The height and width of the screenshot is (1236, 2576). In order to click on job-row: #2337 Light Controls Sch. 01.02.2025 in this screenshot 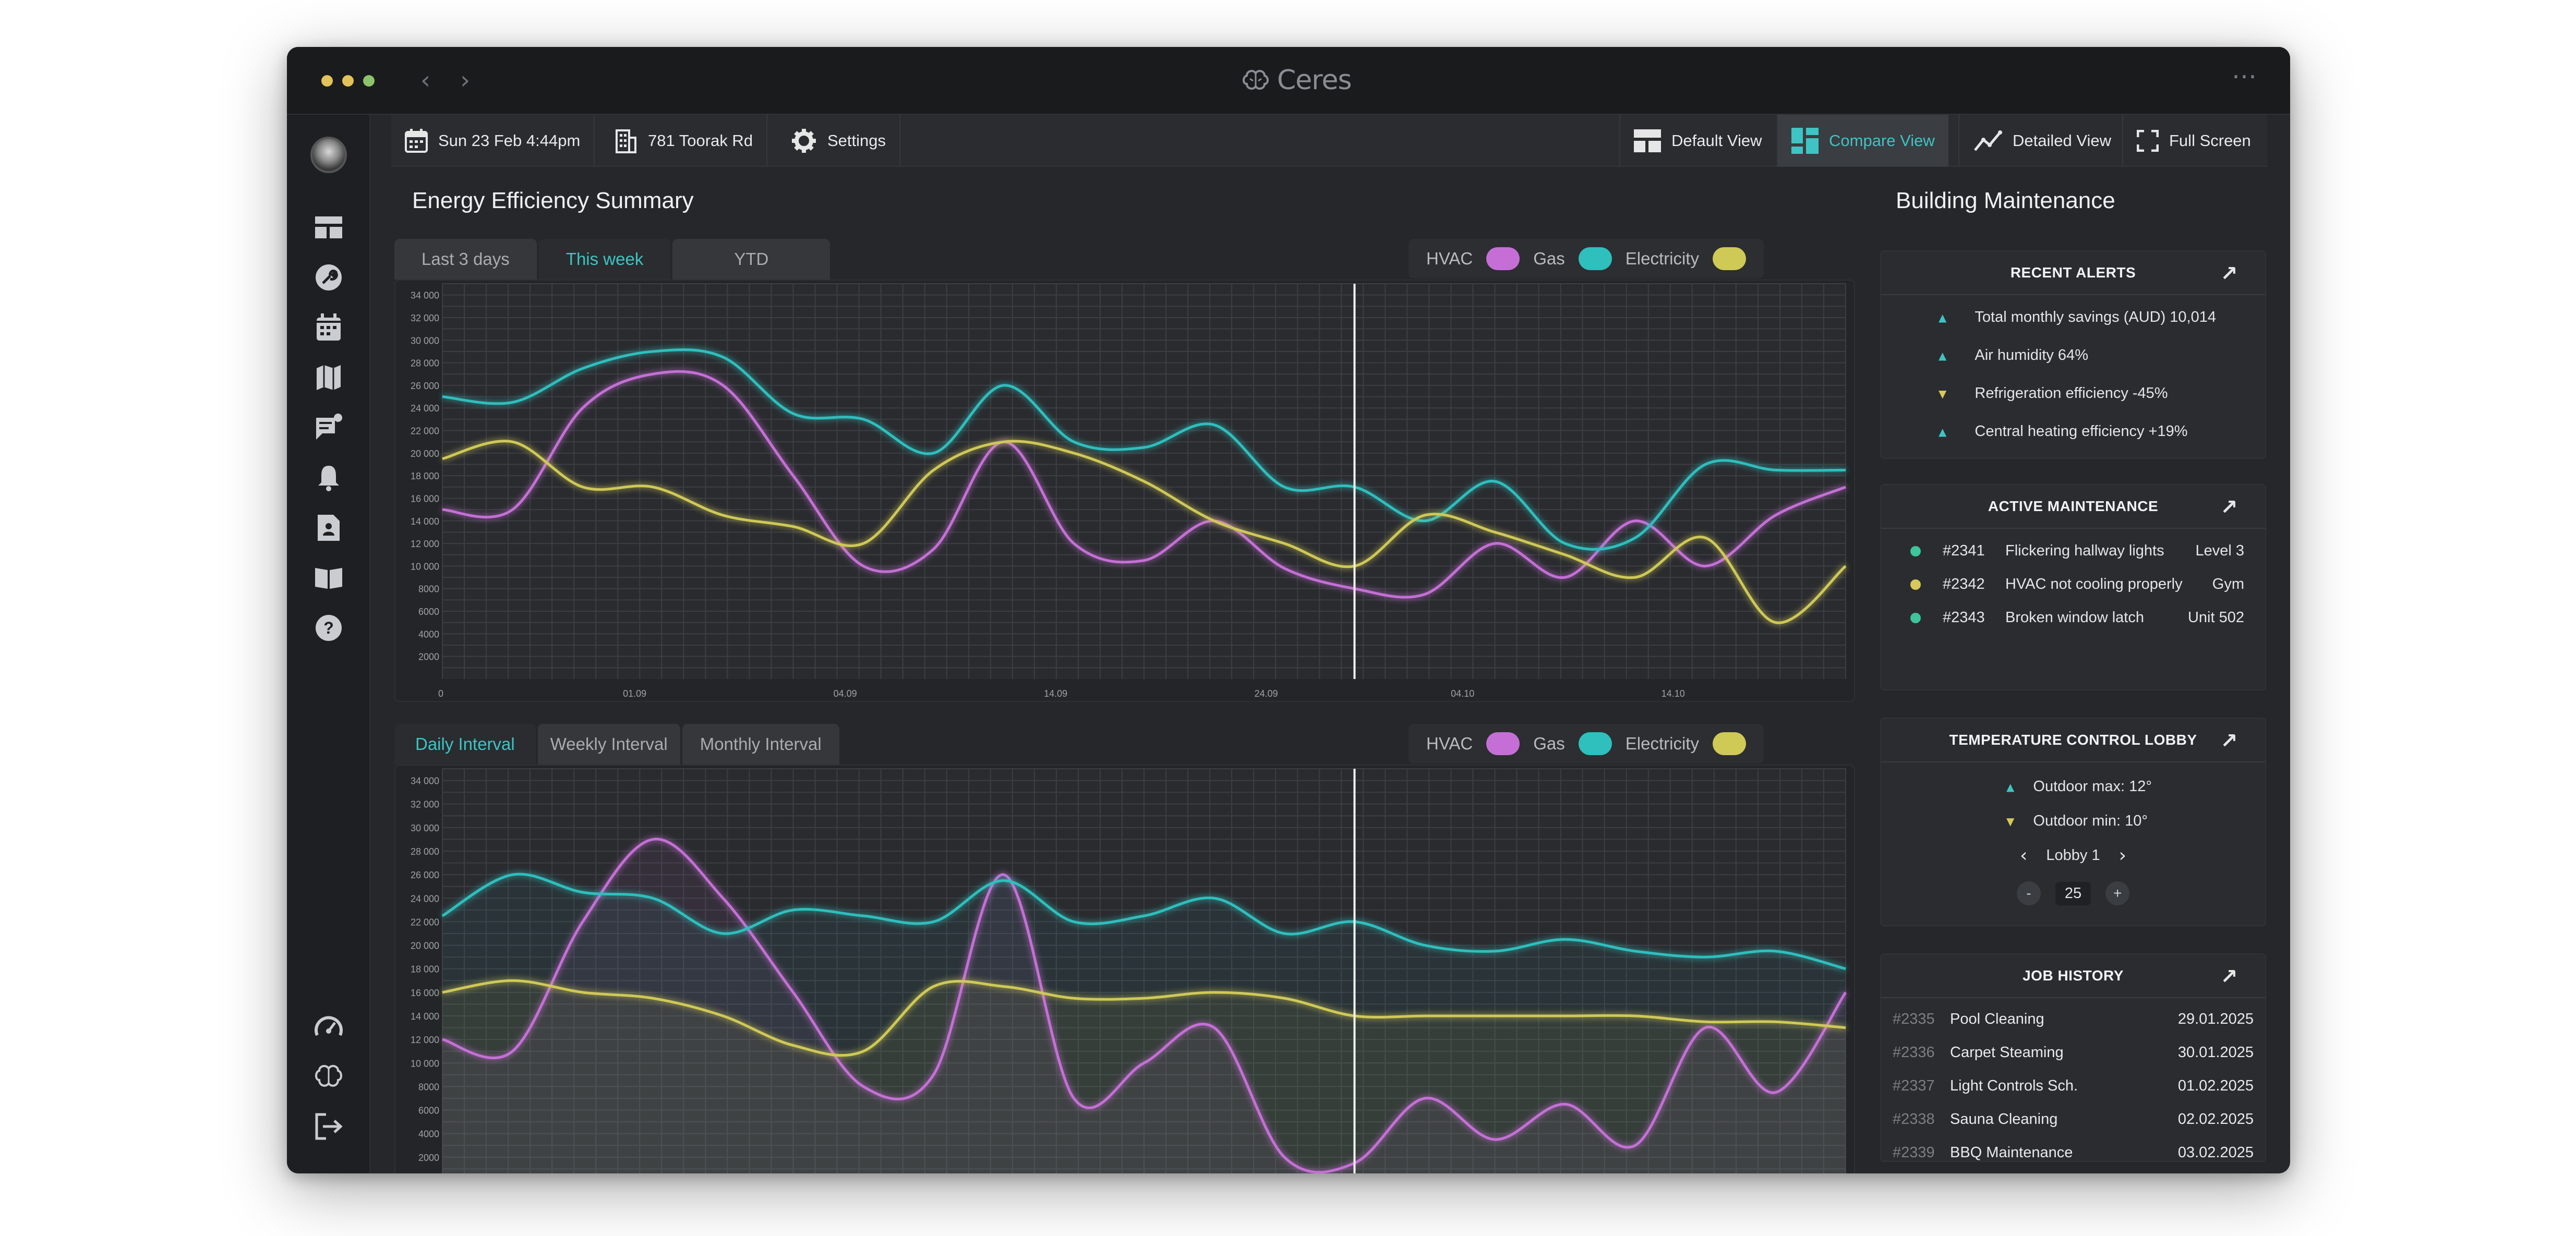, I will do `click(2073, 1086)`.